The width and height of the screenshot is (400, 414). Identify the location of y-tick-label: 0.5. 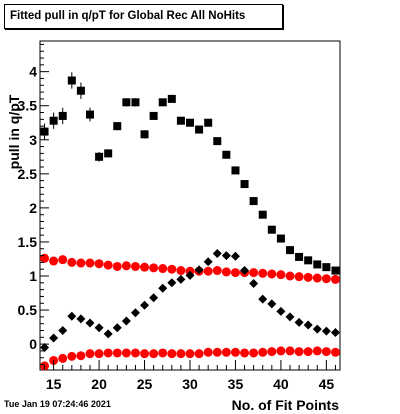
(28, 310).